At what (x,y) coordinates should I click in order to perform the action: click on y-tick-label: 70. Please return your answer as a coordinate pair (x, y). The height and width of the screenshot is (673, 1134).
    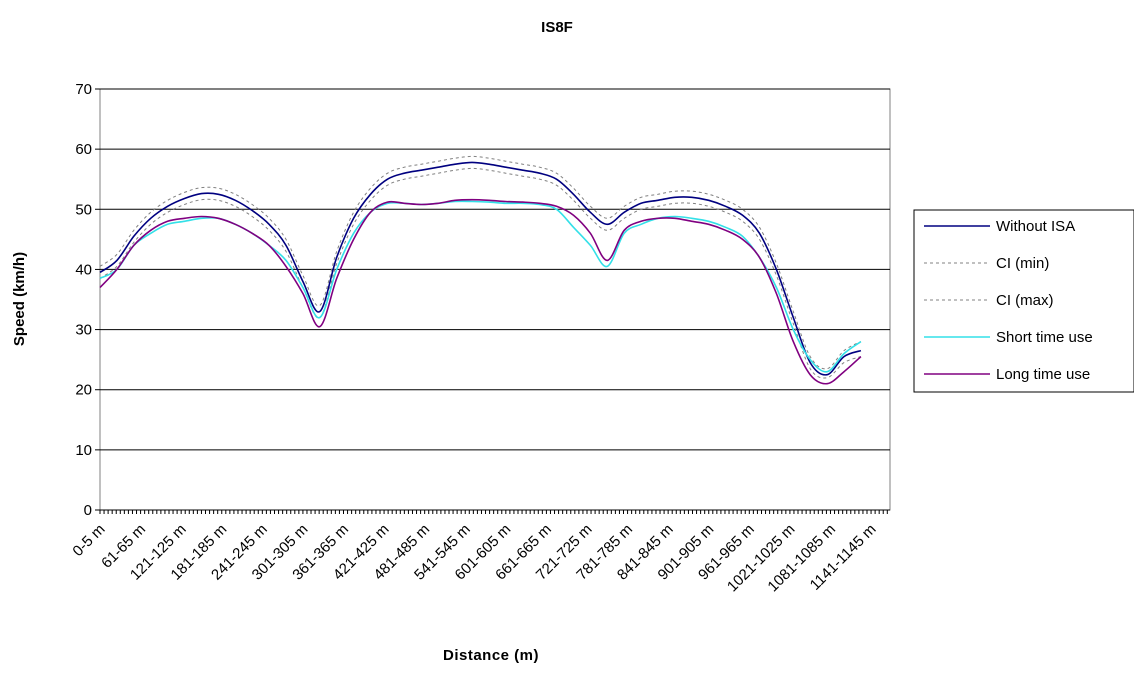
    Looking at the image, I should click on (83, 89).